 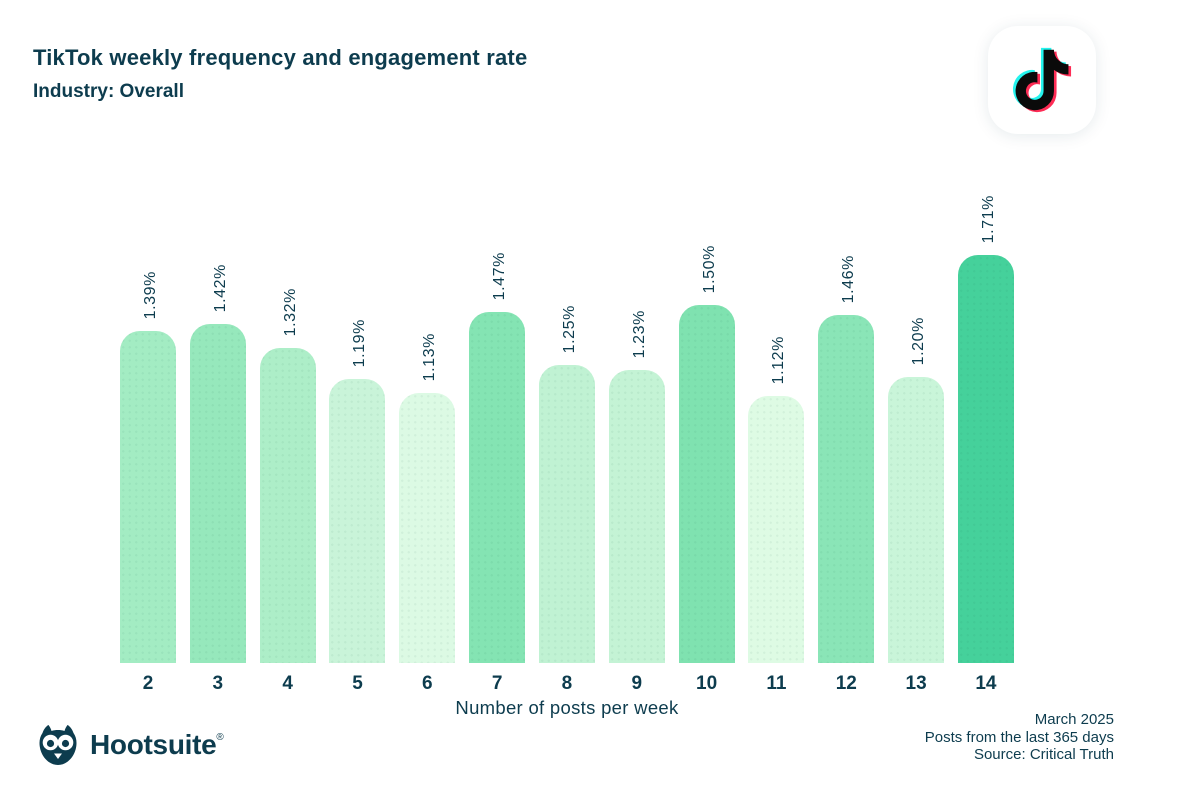 What do you see at coordinates (779, 359) in the screenshot?
I see `bar-value-label: 1.12%` at bounding box center [779, 359].